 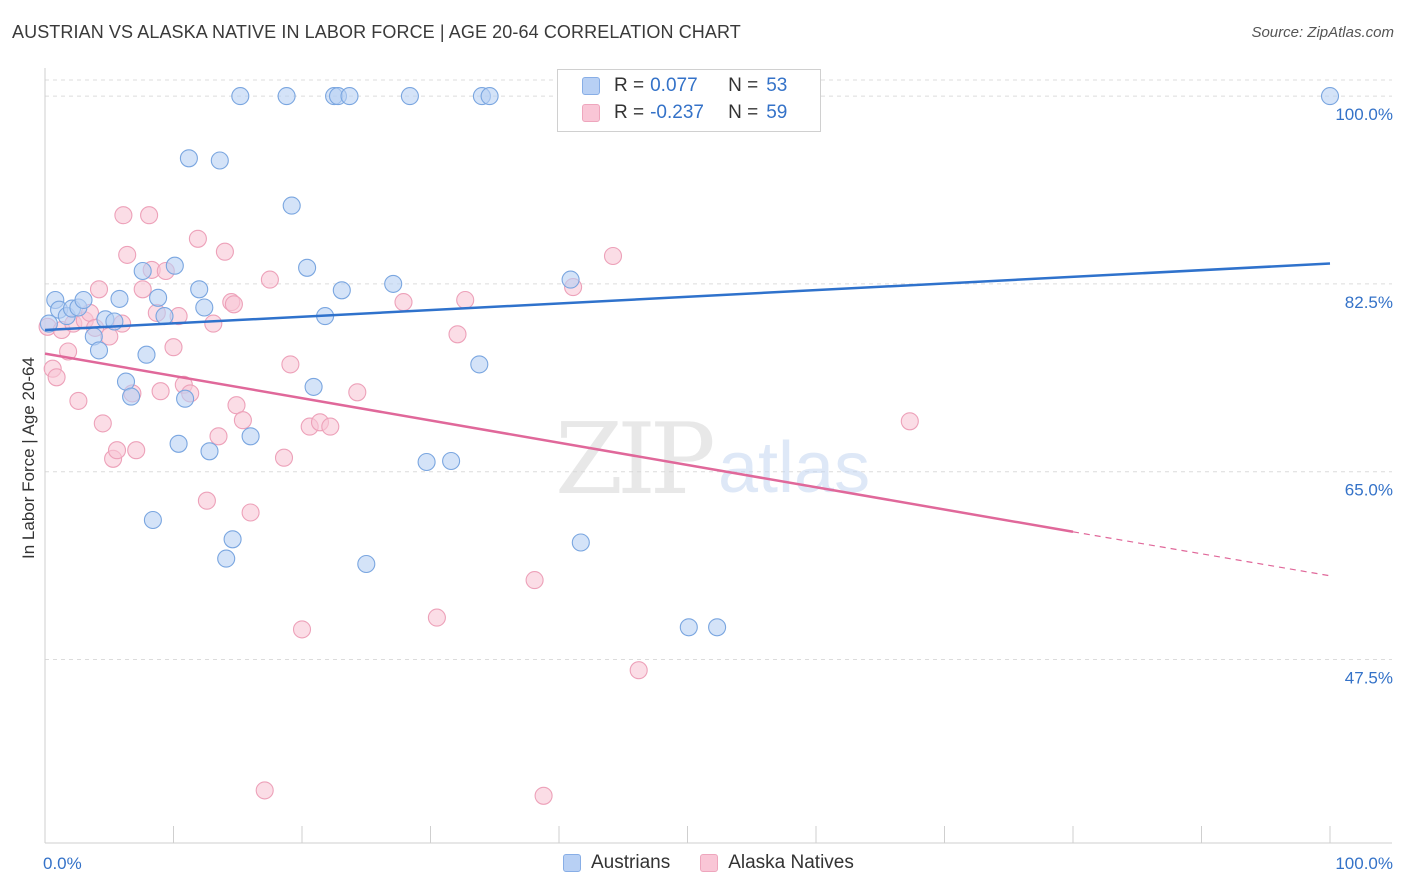 I want to click on watermark: ZIP atlas, so click(x=712, y=460).